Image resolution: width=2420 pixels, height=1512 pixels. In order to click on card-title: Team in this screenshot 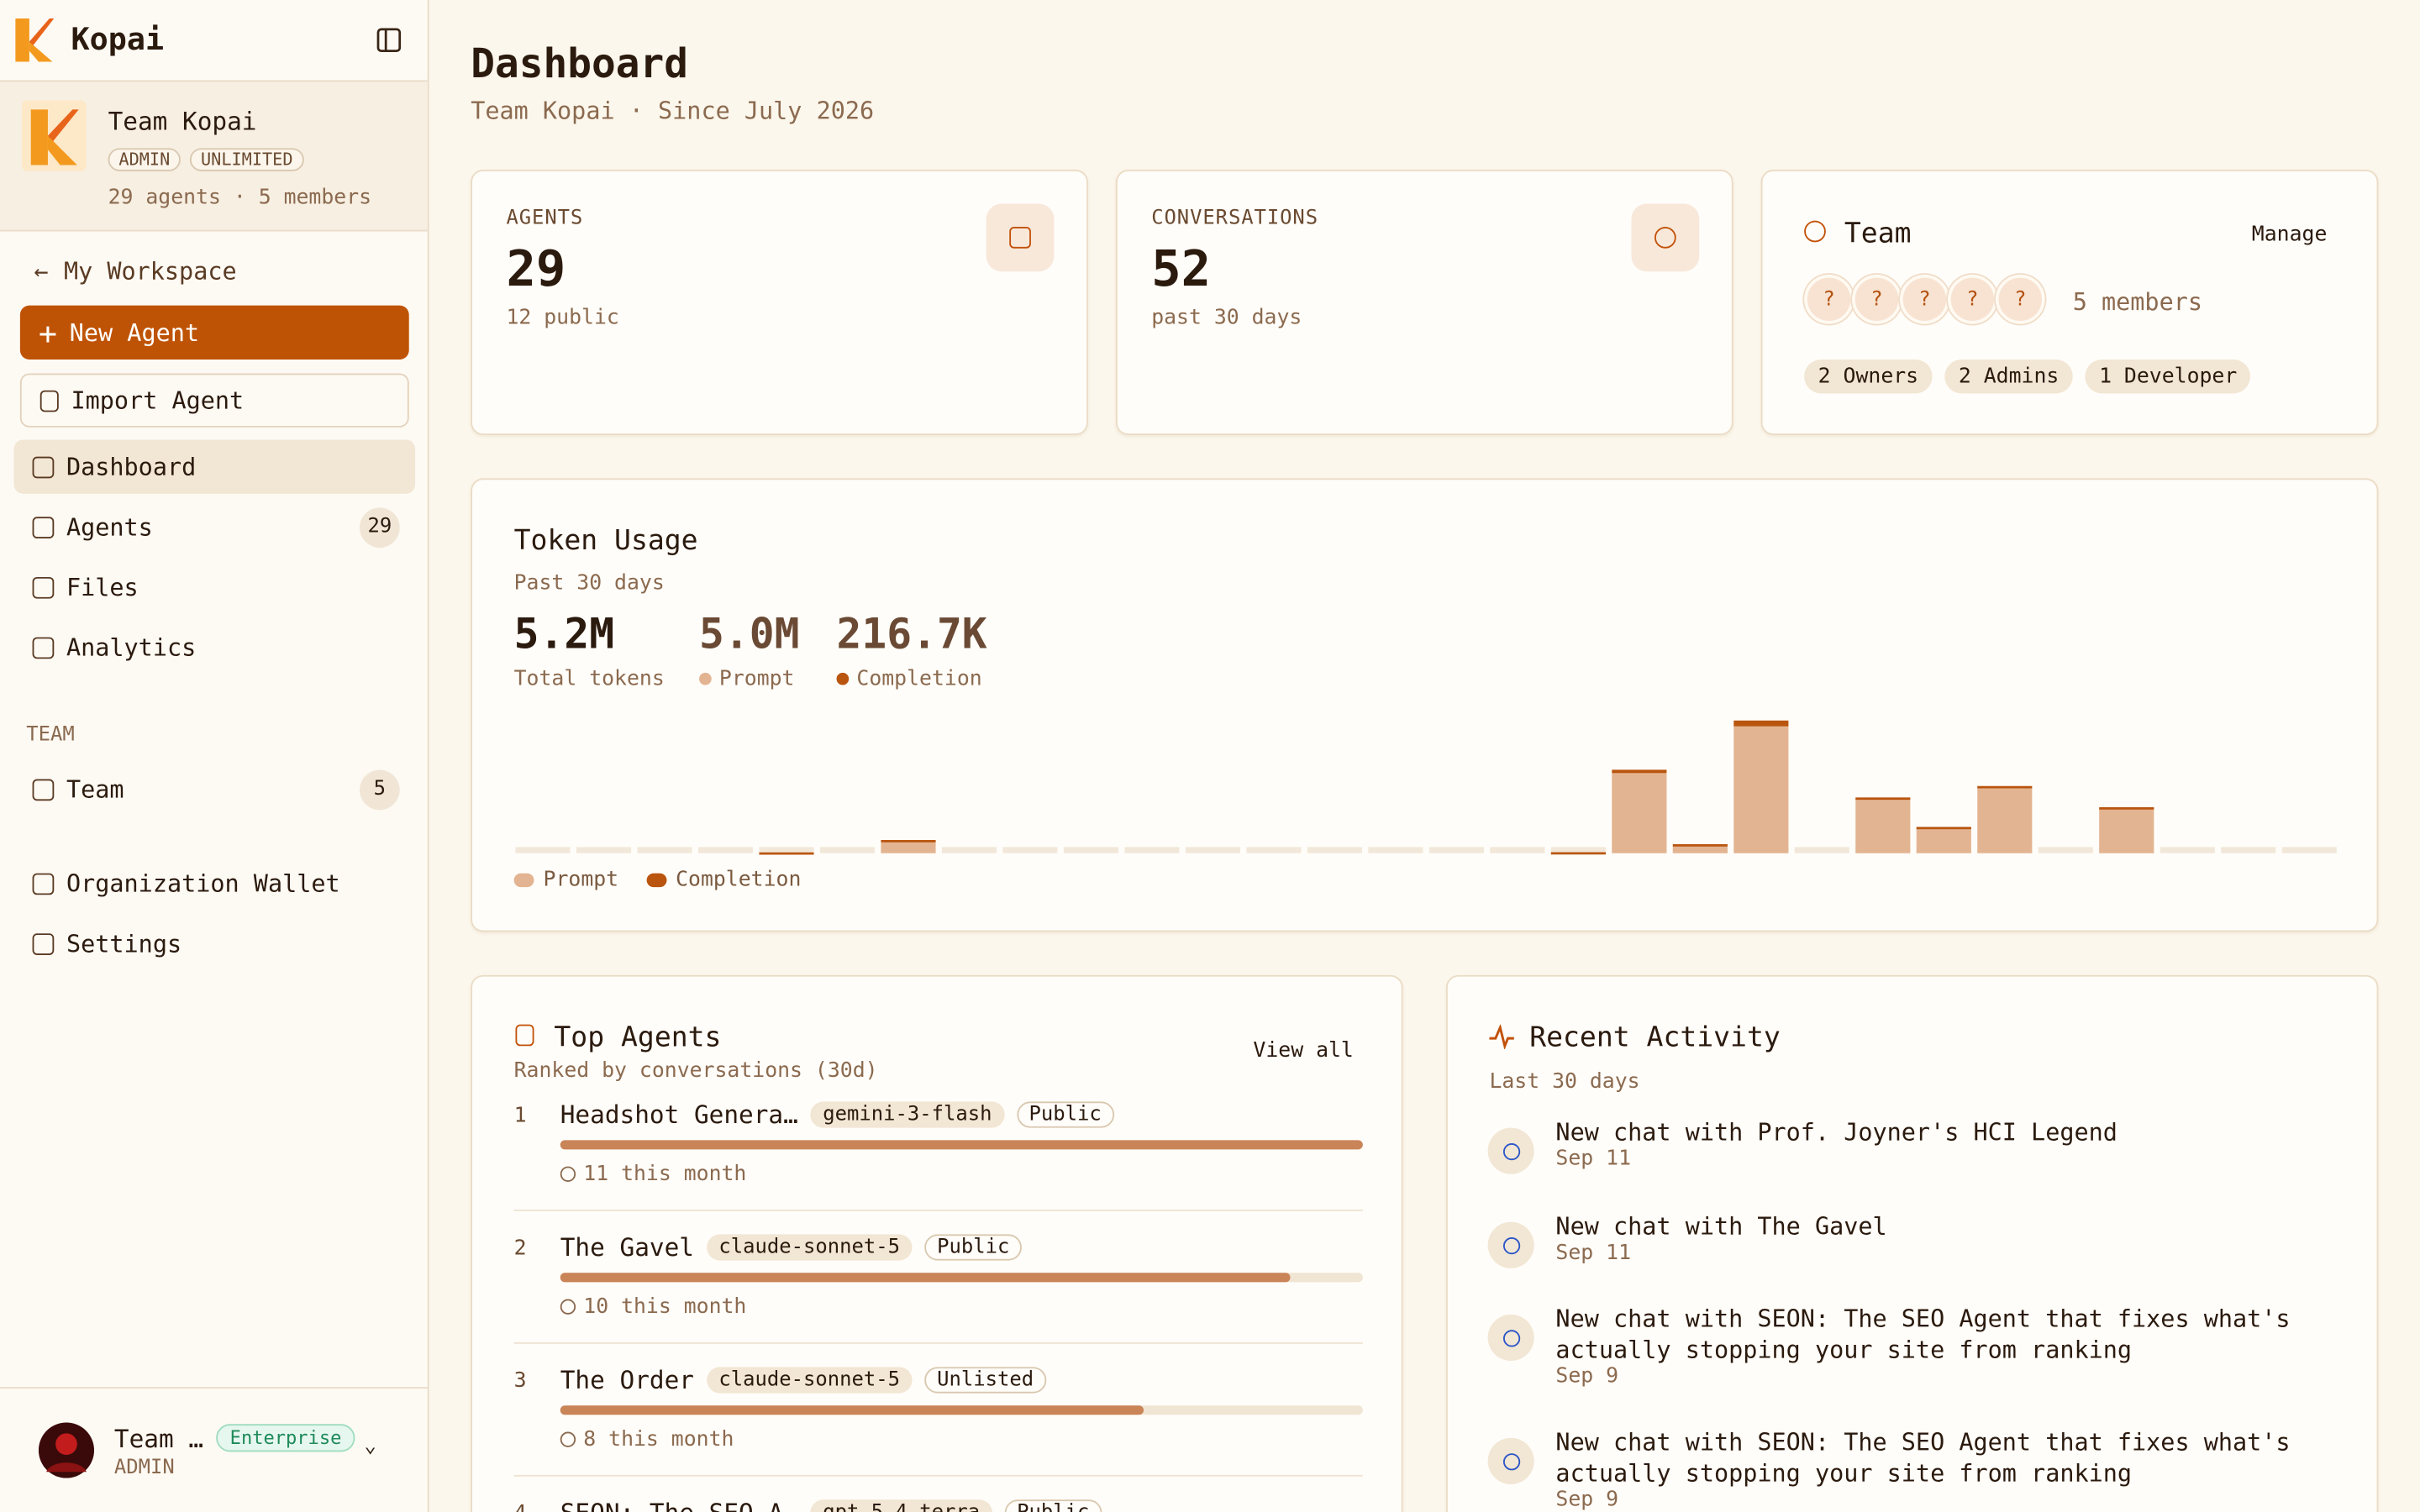, I will do `click(1878, 233)`.